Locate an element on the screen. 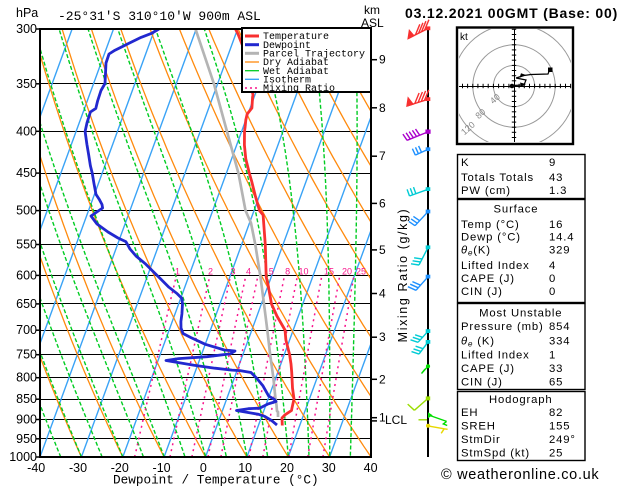 This screenshot has height=491, width=629. svg-text: 30 is located at coordinates (329, 468).